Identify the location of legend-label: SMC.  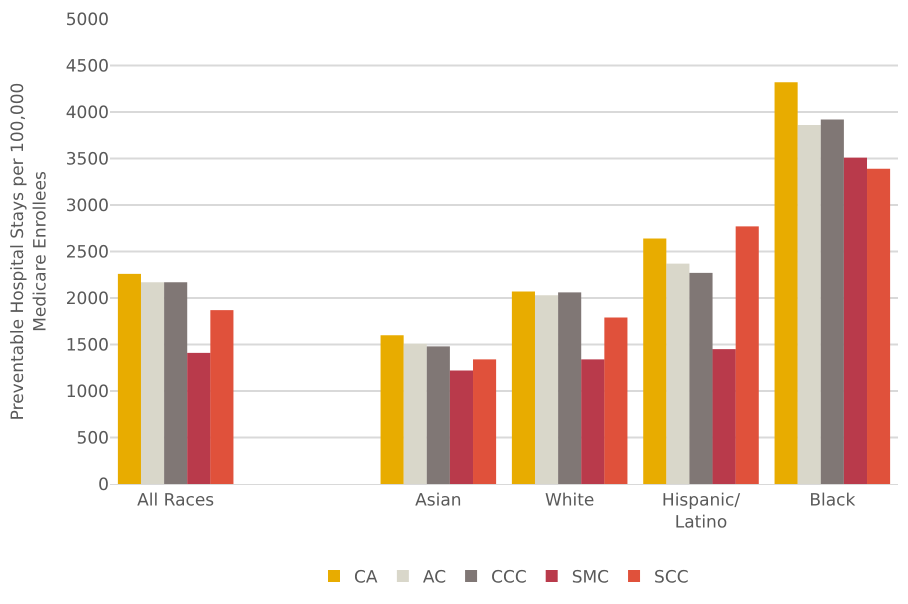
(591, 578).